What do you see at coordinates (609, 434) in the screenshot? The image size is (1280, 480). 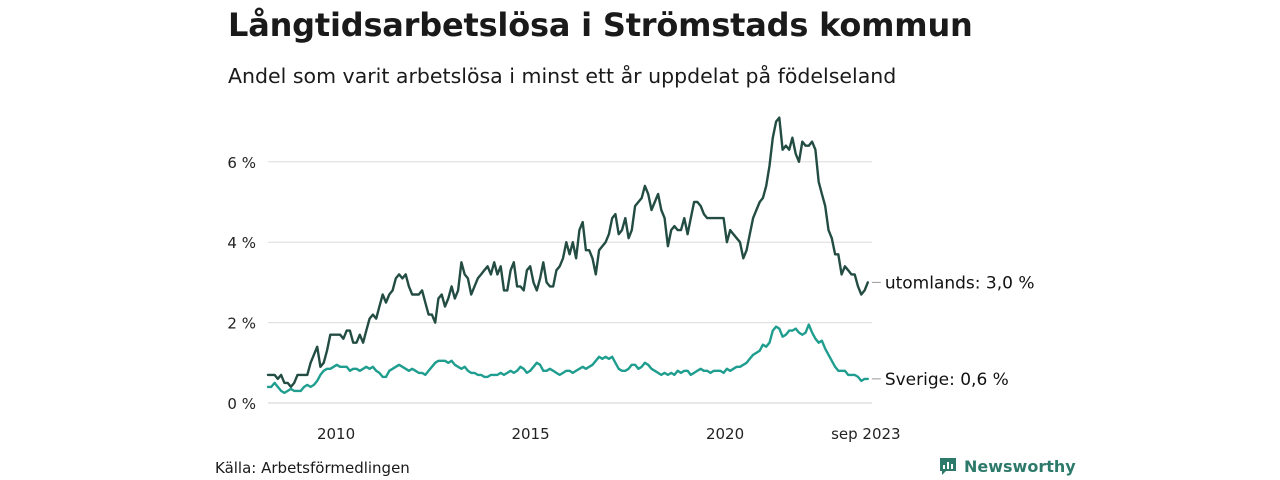 I see `x-axis-ticks: 2010 2015 2020 sep 2023` at bounding box center [609, 434].